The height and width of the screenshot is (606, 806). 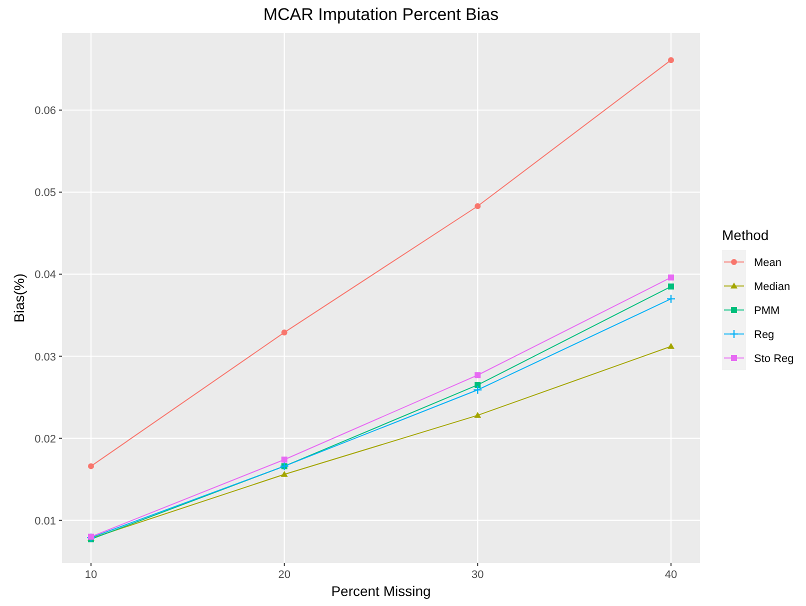 What do you see at coordinates (768, 263) in the screenshot?
I see `legend-label: Mean` at bounding box center [768, 263].